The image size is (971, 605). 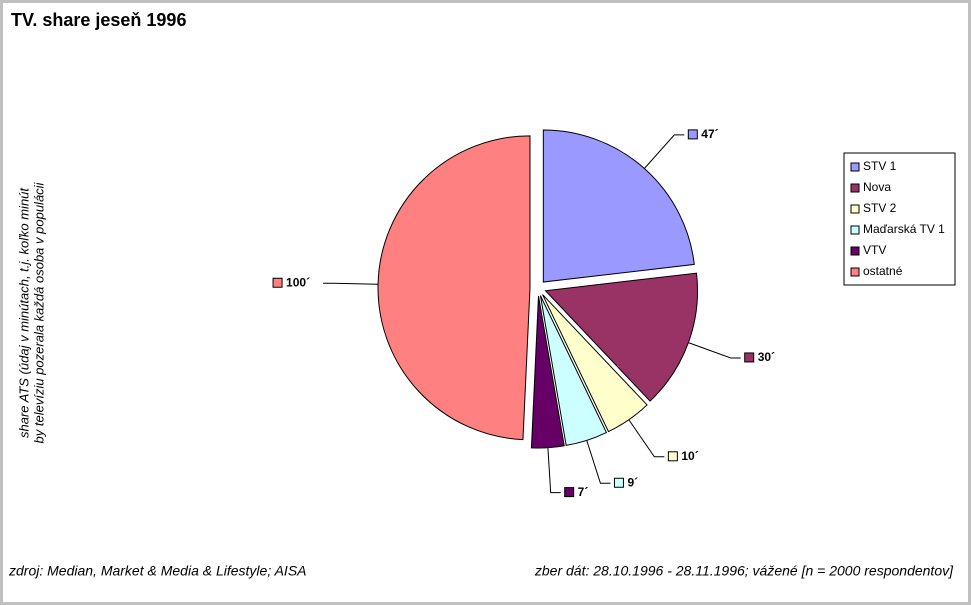 I want to click on legend-label: Maďarská TV 1, so click(x=904, y=229).